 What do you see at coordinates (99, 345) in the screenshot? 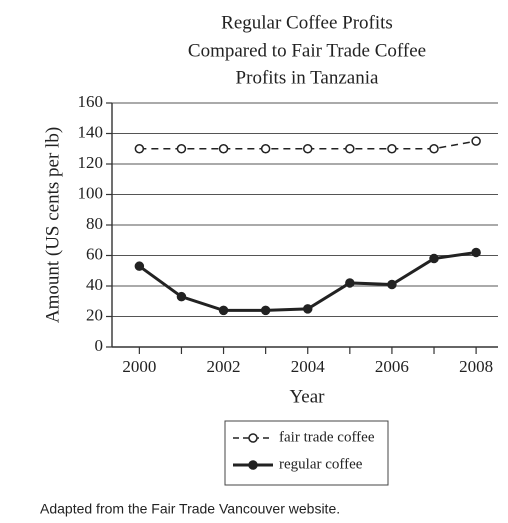
I see `y-tick-label: 0` at bounding box center [99, 345].